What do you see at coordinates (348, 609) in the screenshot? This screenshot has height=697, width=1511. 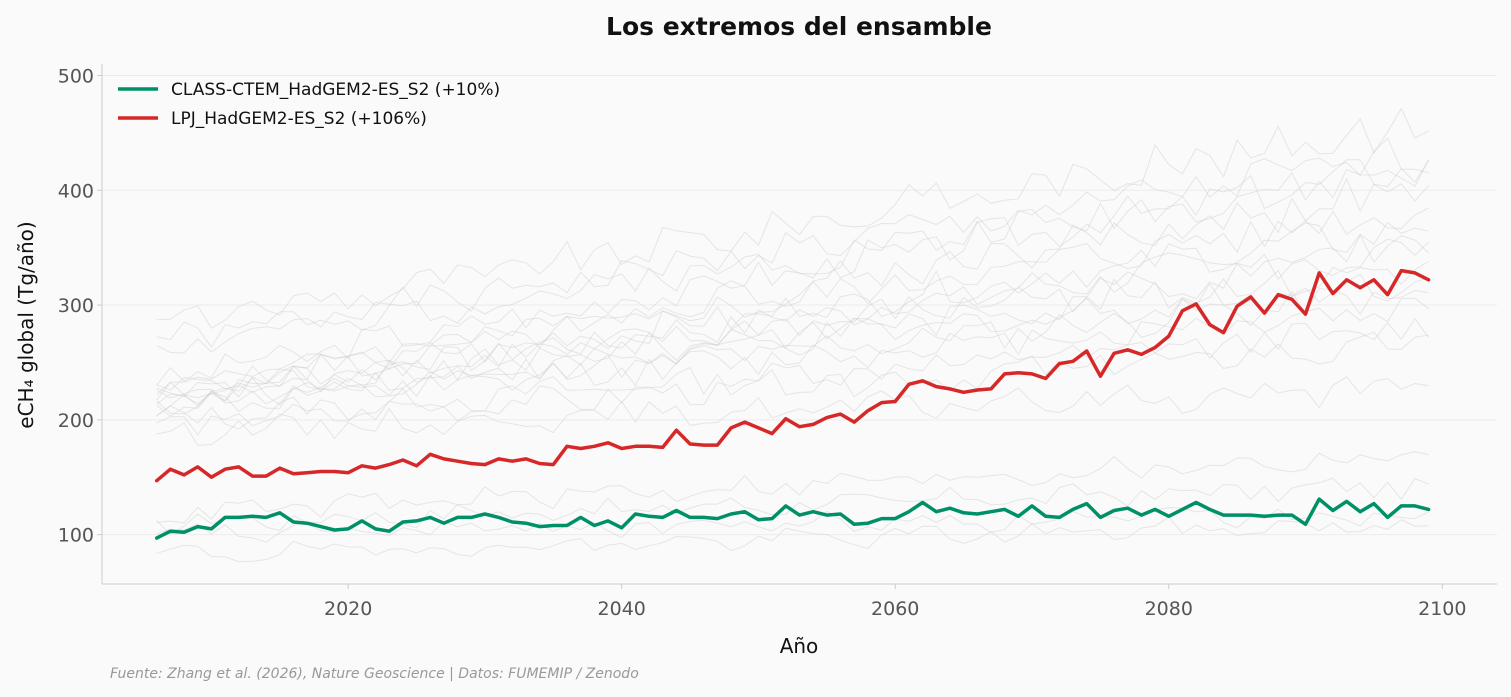 I see `x-tick-label: 2020` at bounding box center [348, 609].